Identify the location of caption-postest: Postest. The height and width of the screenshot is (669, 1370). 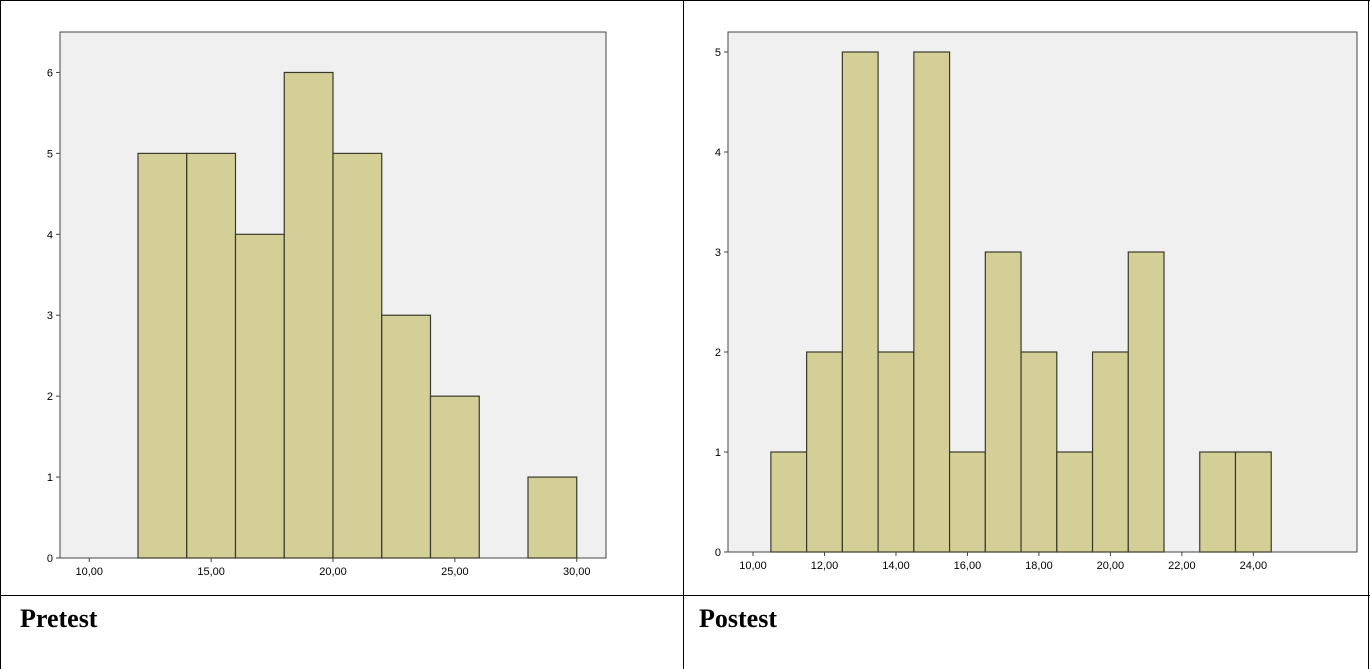
(738, 618).